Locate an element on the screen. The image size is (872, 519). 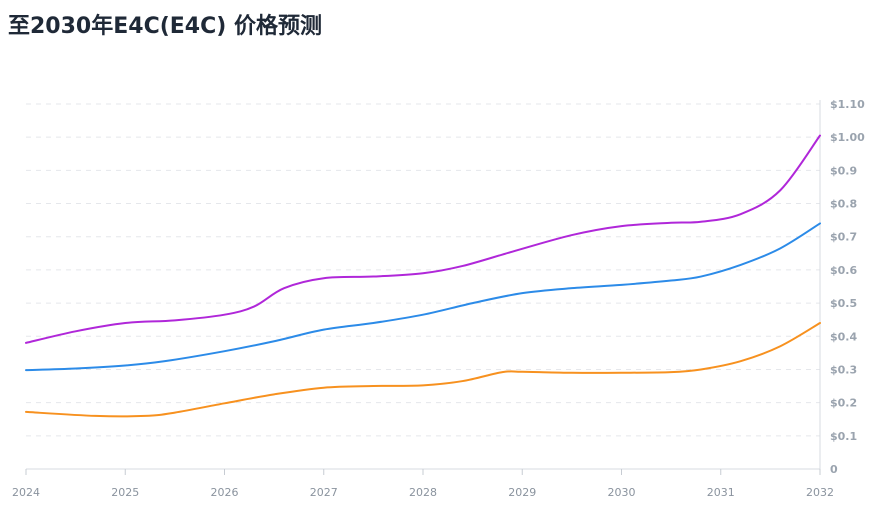
x-tick-label: 2032 is located at coordinates (820, 492).